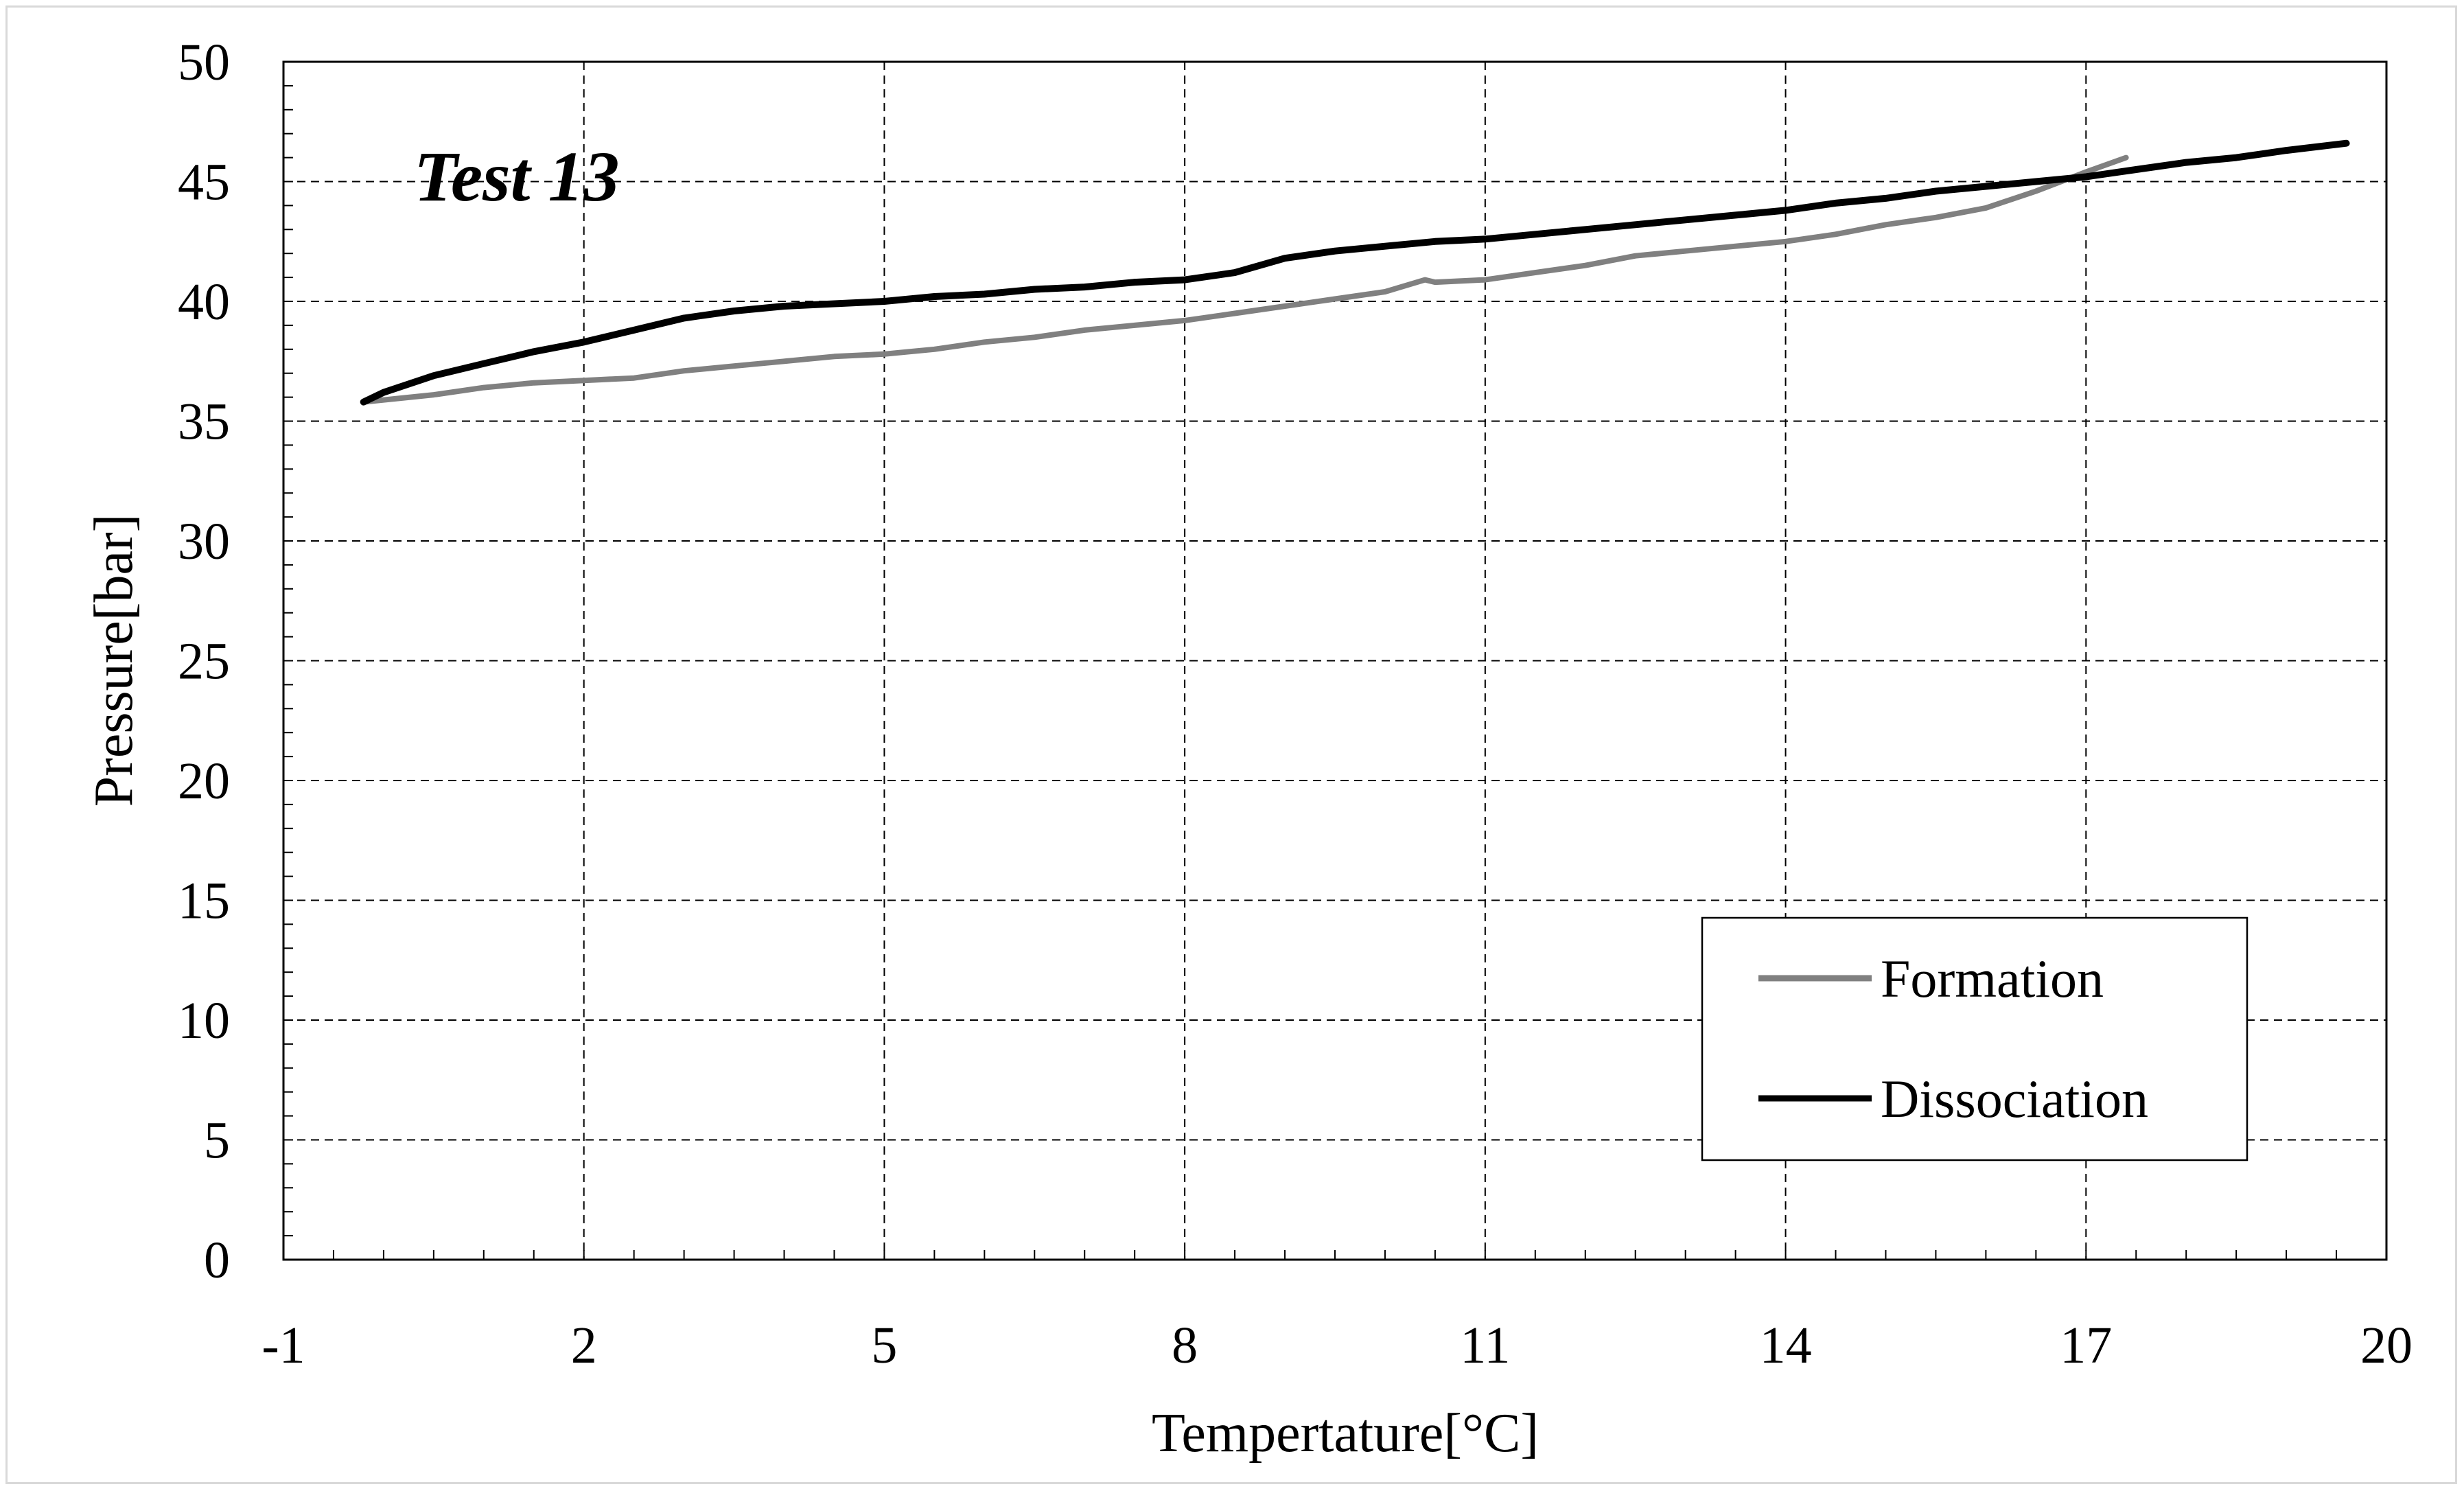  Describe the element at coordinates (283, 1345) in the screenshot. I see `x-tick-label: -1` at that location.